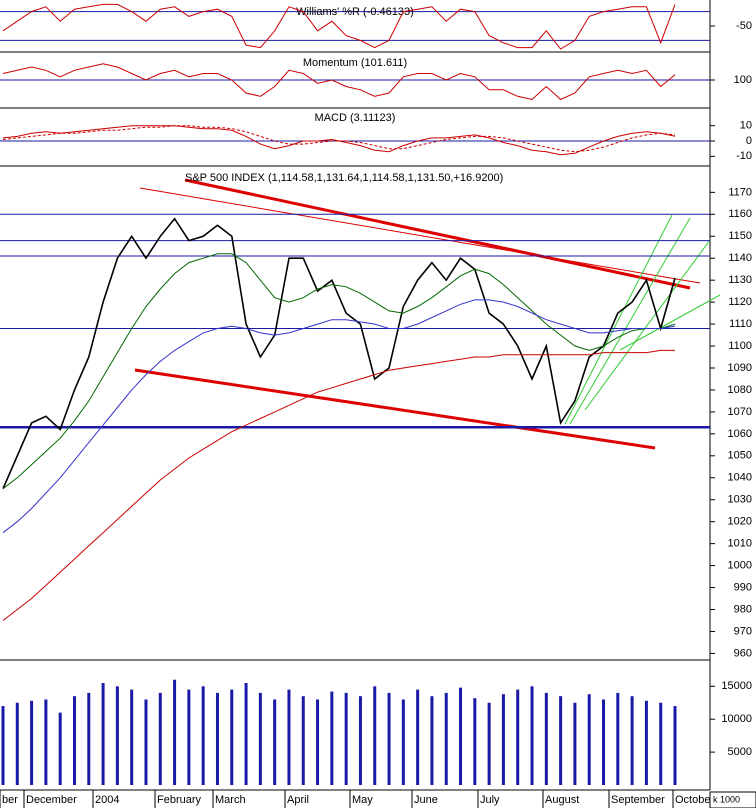 The image size is (756, 808). I want to click on y-tick-label: -50, so click(744, 26).